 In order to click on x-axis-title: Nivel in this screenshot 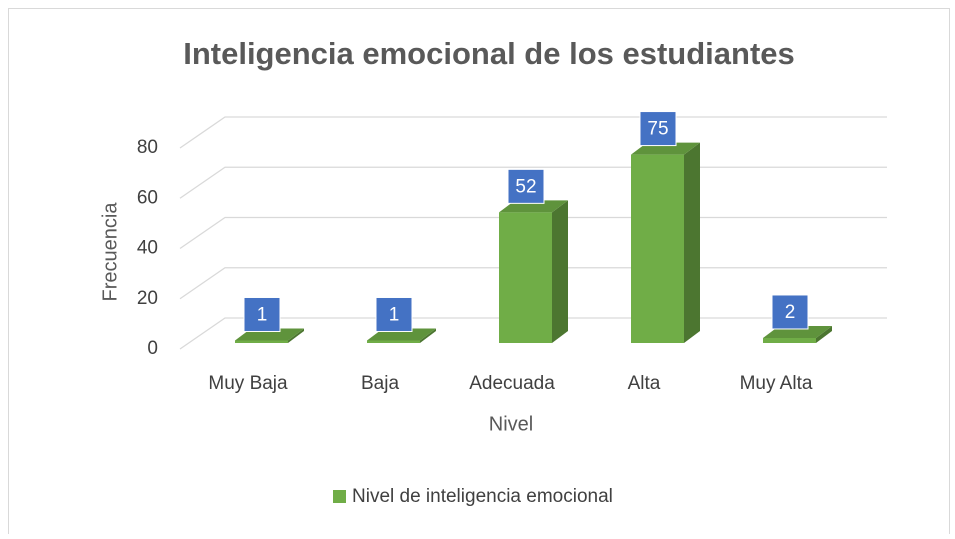, I will do `click(511, 424)`.